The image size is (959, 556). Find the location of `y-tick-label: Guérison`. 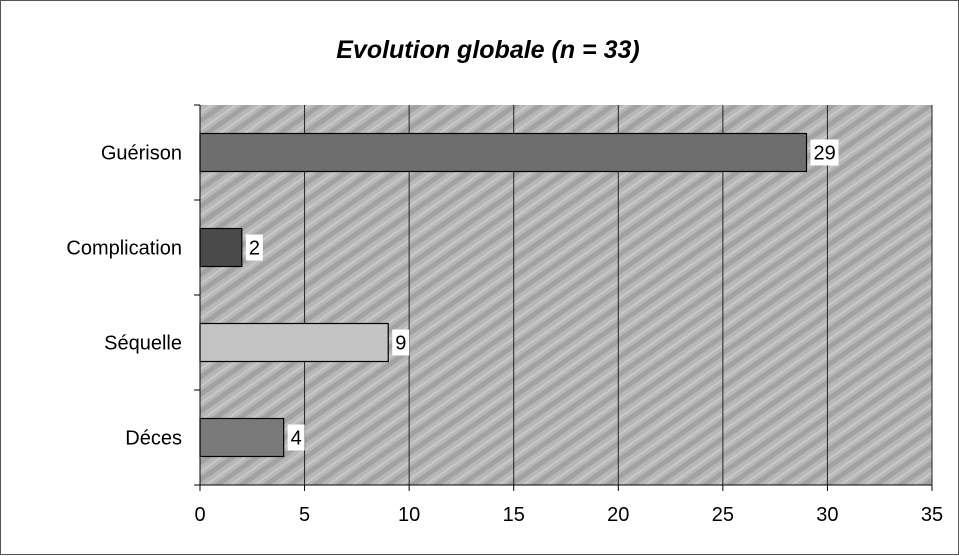

y-tick-label: Guérison is located at coordinates (141, 154).